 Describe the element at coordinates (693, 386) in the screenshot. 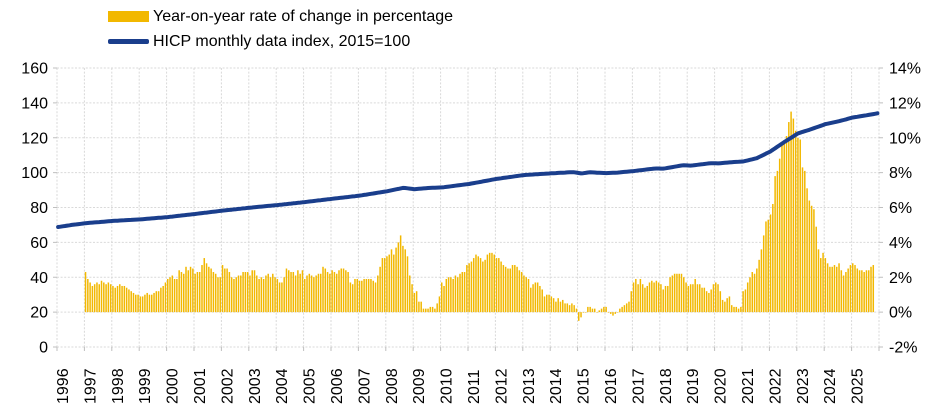

I see `x-axis-tick-label: 2019` at that location.